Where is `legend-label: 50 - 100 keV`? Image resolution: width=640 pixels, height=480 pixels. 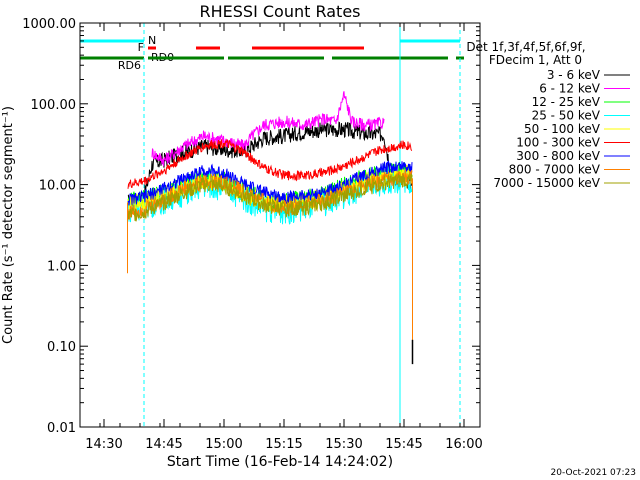 legend-label: 50 - 100 keV is located at coordinates (562, 129).